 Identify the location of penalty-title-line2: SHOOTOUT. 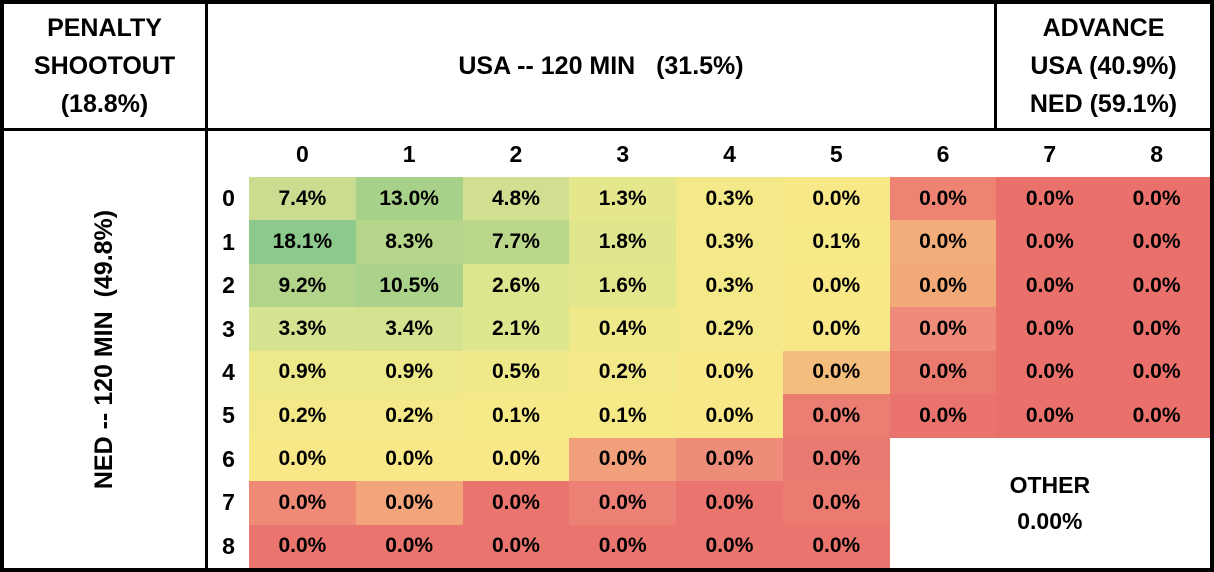
(104, 66).